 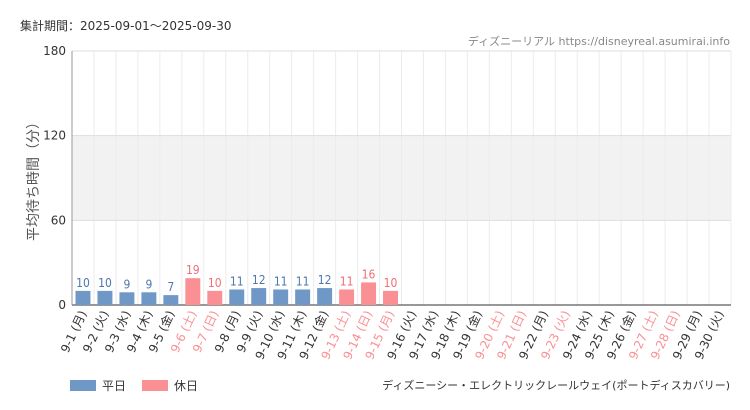 I want to click on y-tick-label: 0, so click(x=62, y=305).